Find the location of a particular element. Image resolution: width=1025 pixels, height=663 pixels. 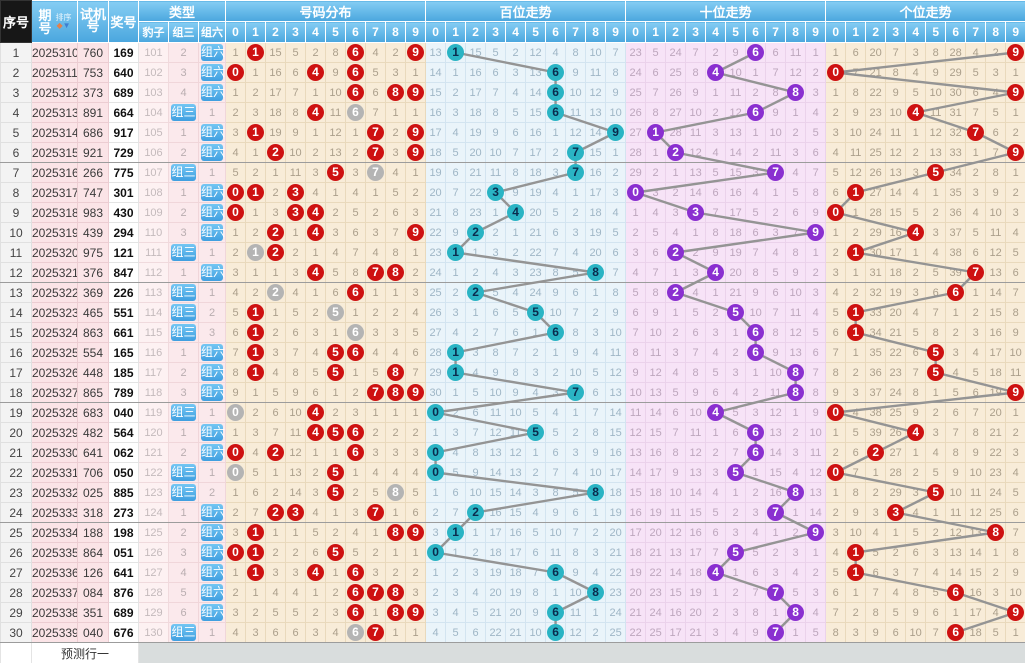

unit-cell: 3 is located at coordinates (976, 332).